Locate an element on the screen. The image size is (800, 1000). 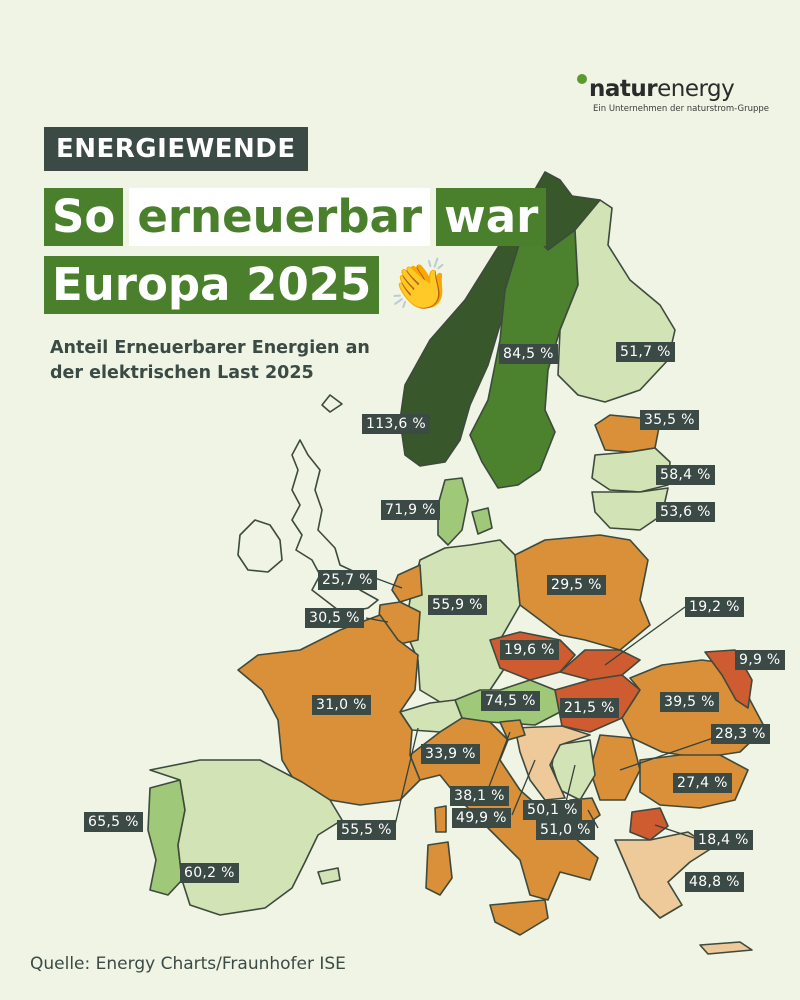
label-croatia: 49,9 % is located at coordinates (481, 818).